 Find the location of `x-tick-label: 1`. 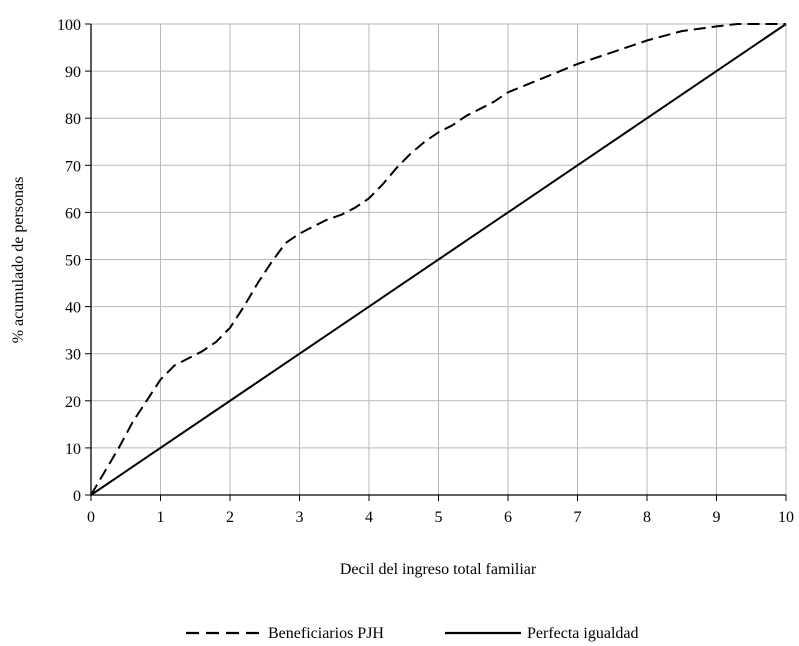

x-tick-label: 1 is located at coordinates (161, 517).